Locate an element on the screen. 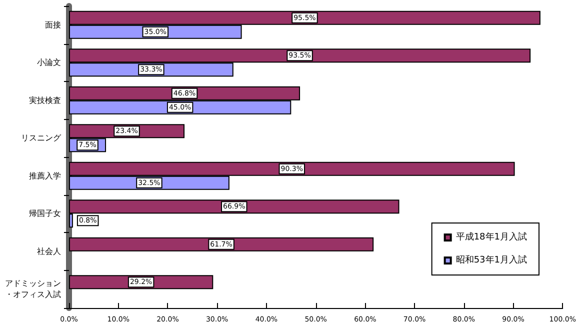  y-tick-label: 帰国子女 is located at coordinates (45, 213).